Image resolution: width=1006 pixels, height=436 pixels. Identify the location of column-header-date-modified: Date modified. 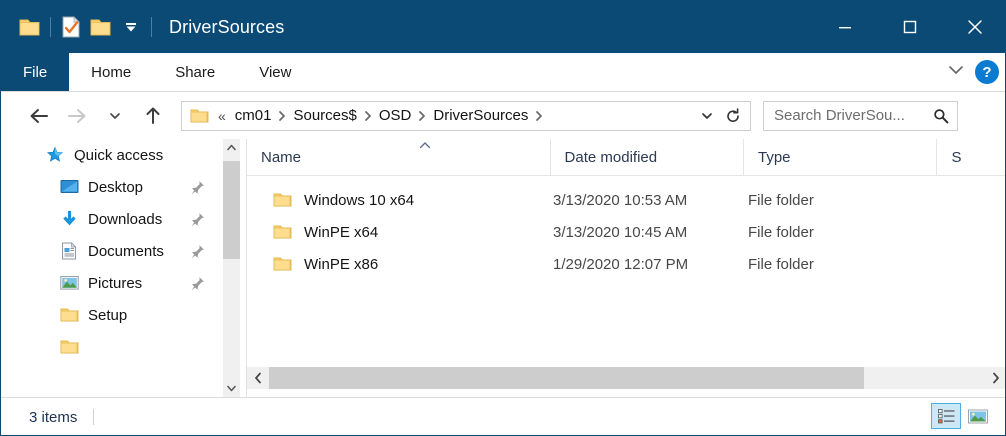
(647, 157).